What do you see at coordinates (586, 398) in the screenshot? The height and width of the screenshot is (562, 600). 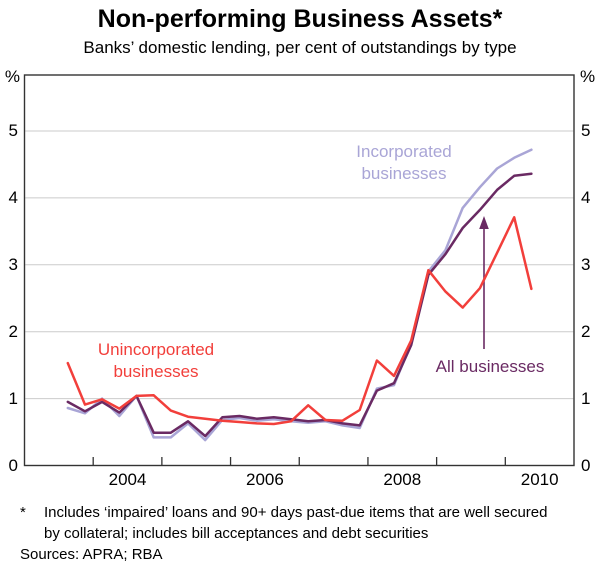 I see `y-axis-label-right-1: 1` at bounding box center [586, 398].